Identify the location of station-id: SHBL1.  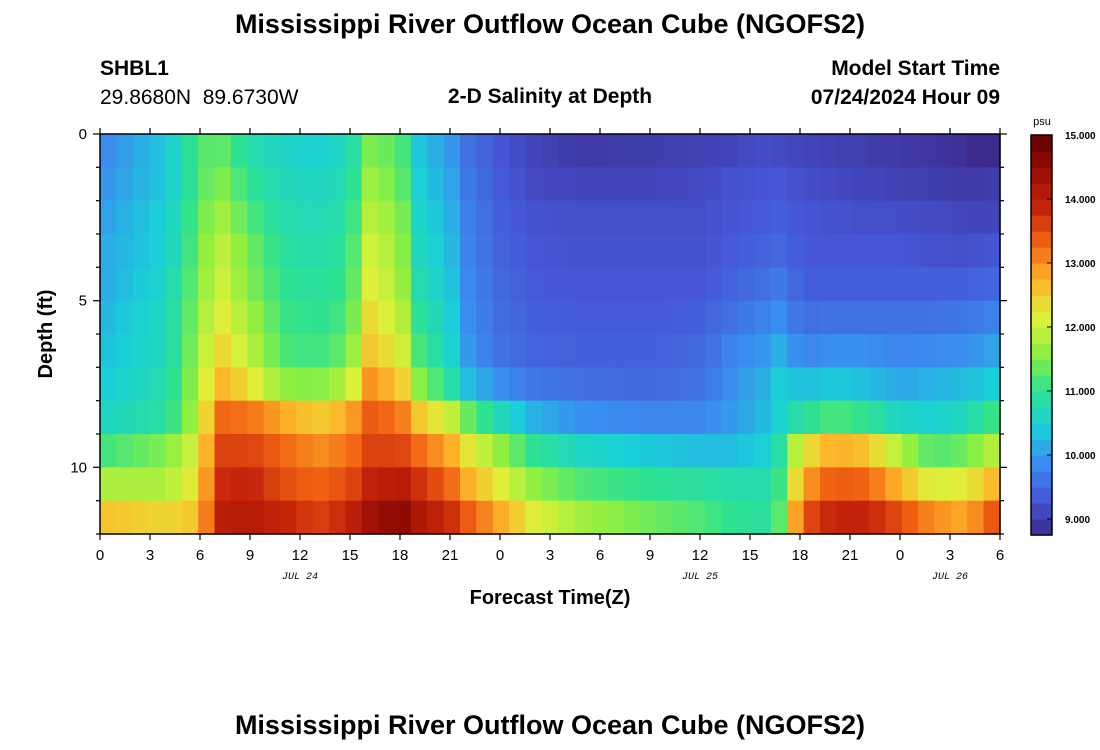
(134, 68).